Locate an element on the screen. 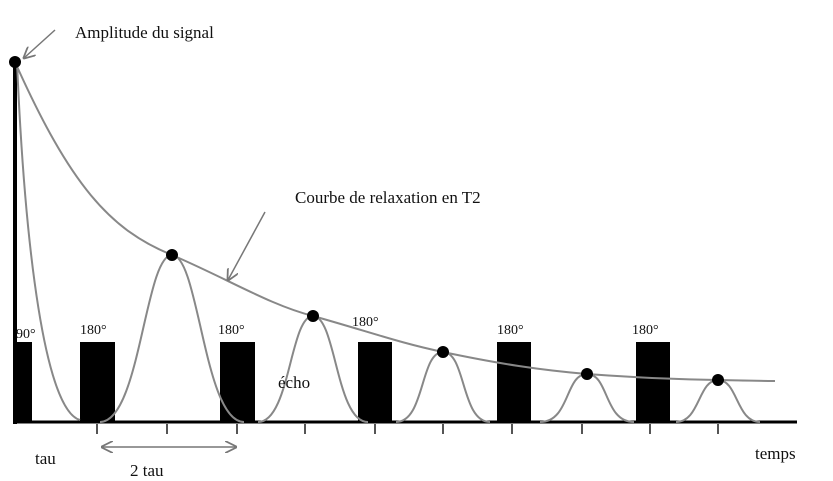  two-tau-label: 2 tau is located at coordinates (147, 470).